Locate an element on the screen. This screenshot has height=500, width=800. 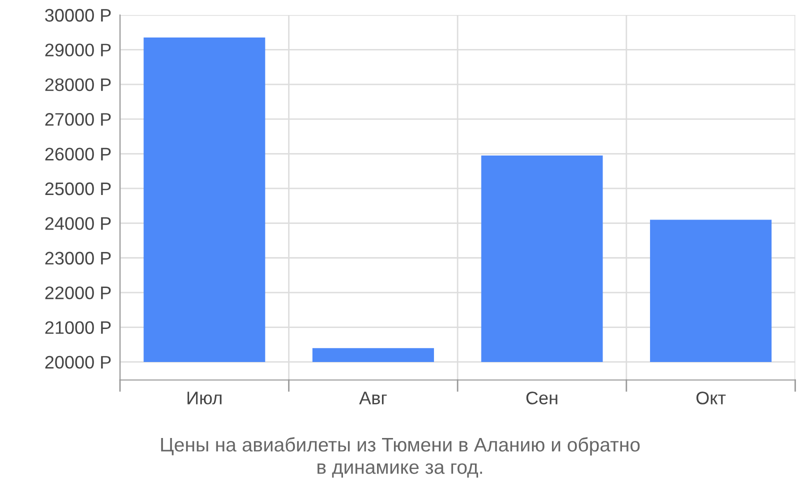
x-tick-label: Июл is located at coordinates (205, 398).